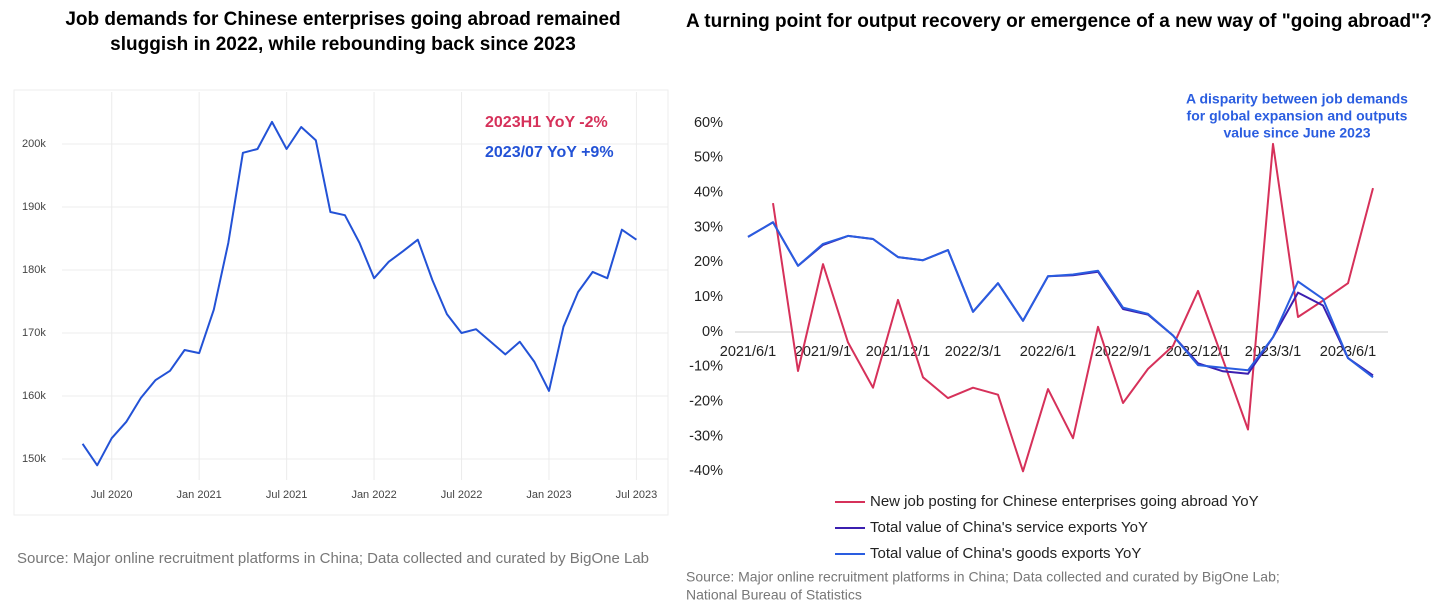 The height and width of the screenshot is (610, 1456). What do you see at coordinates (706, 471) in the screenshot?
I see `y-tick-label: -40%` at bounding box center [706, 471].